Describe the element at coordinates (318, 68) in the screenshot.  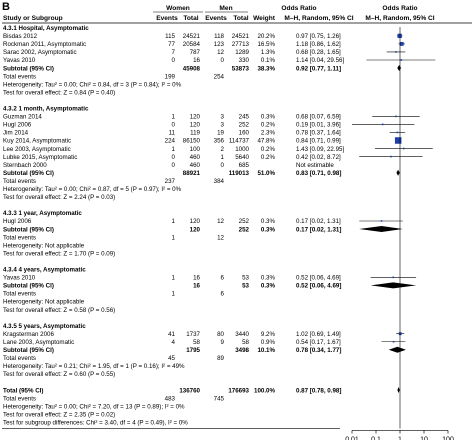
I see `or-ci-value: 0.92 [0.77, 1.11]` at that location.